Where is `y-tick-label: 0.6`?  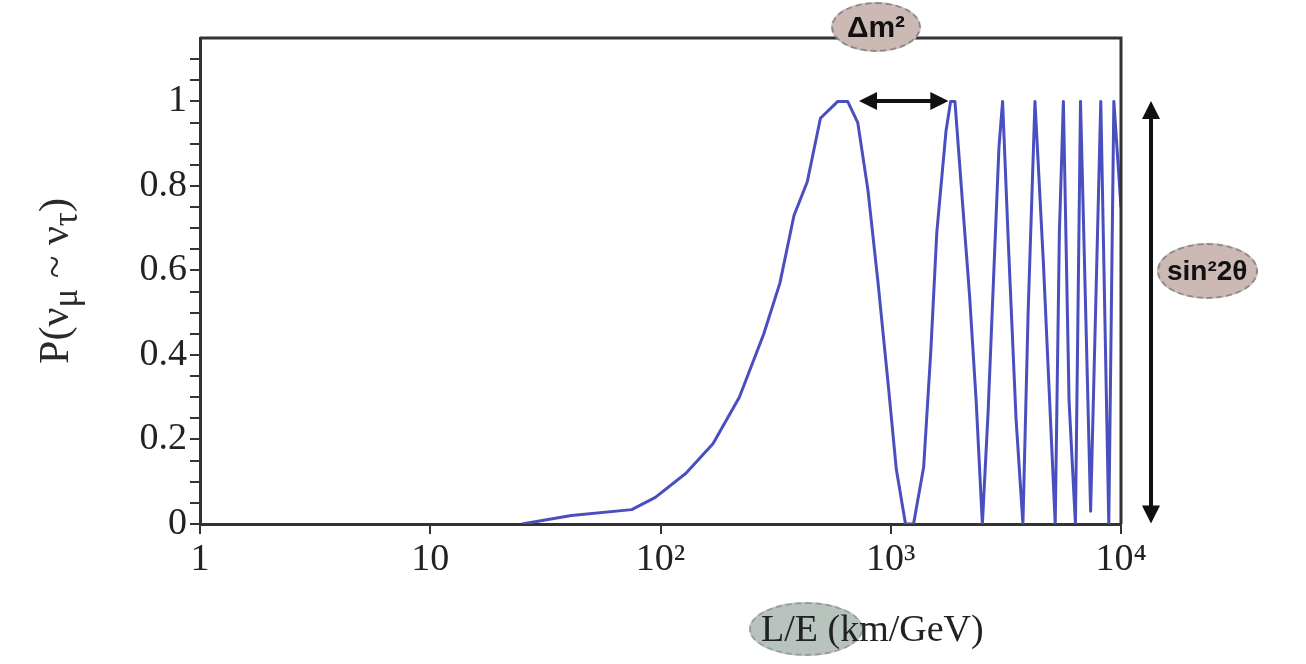
y-tick-label: 0.6 is located at coordinates (163, 267).